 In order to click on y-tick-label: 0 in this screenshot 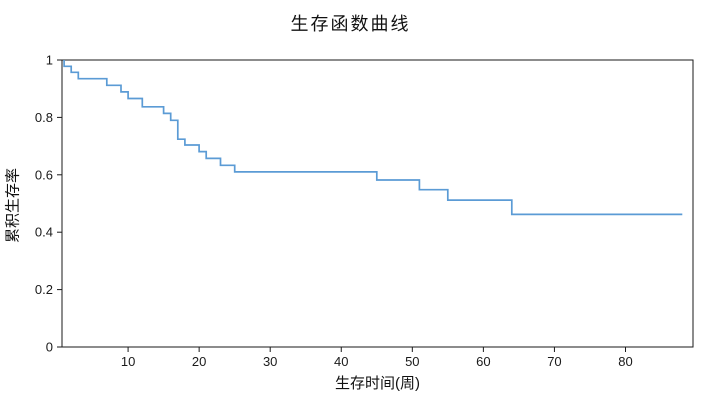, I will do `click(49, 347)`.